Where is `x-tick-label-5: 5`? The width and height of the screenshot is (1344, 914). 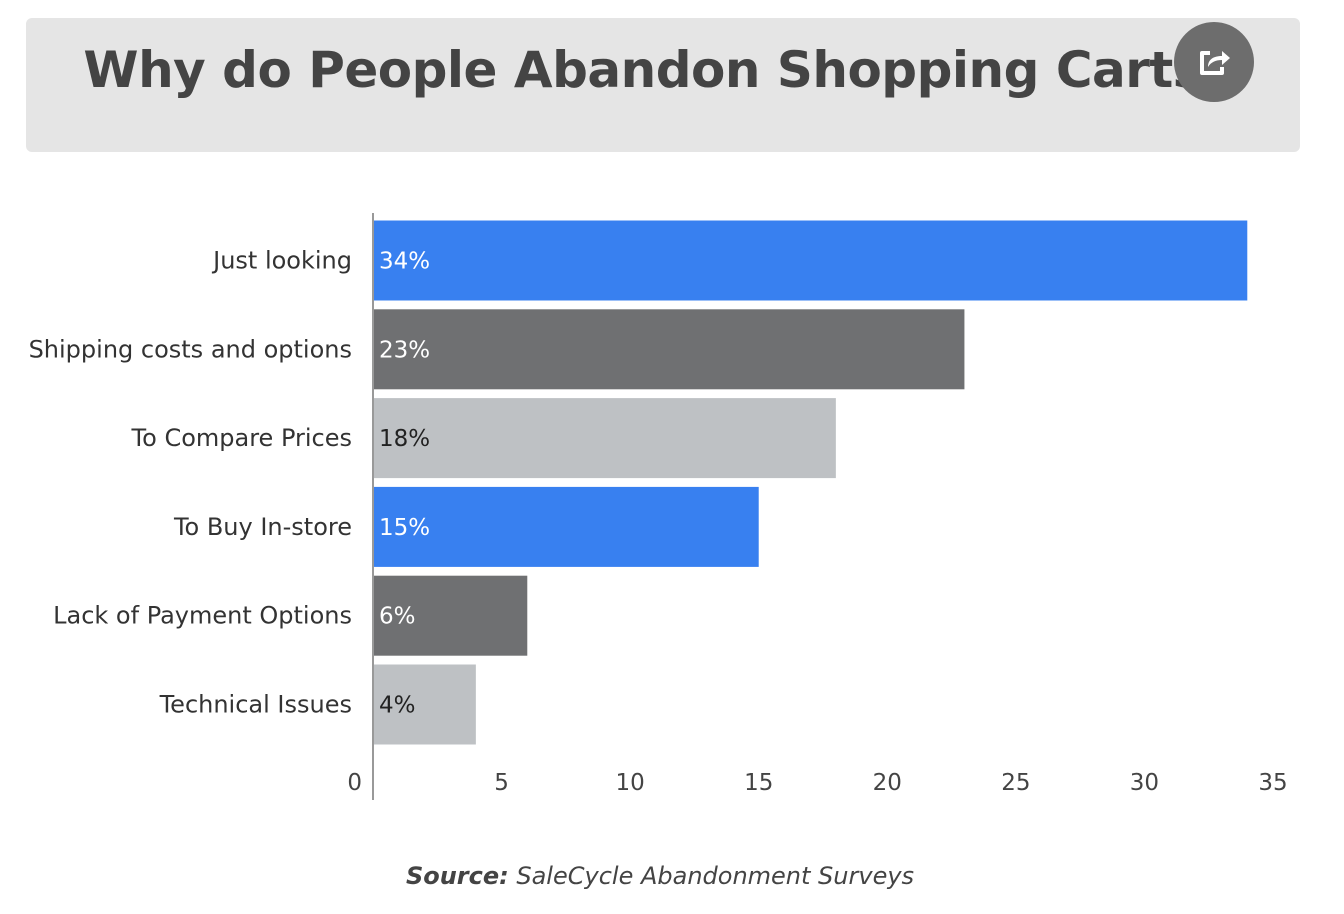
x-tick-label-5: 5 is located at coordinates (501, 783).